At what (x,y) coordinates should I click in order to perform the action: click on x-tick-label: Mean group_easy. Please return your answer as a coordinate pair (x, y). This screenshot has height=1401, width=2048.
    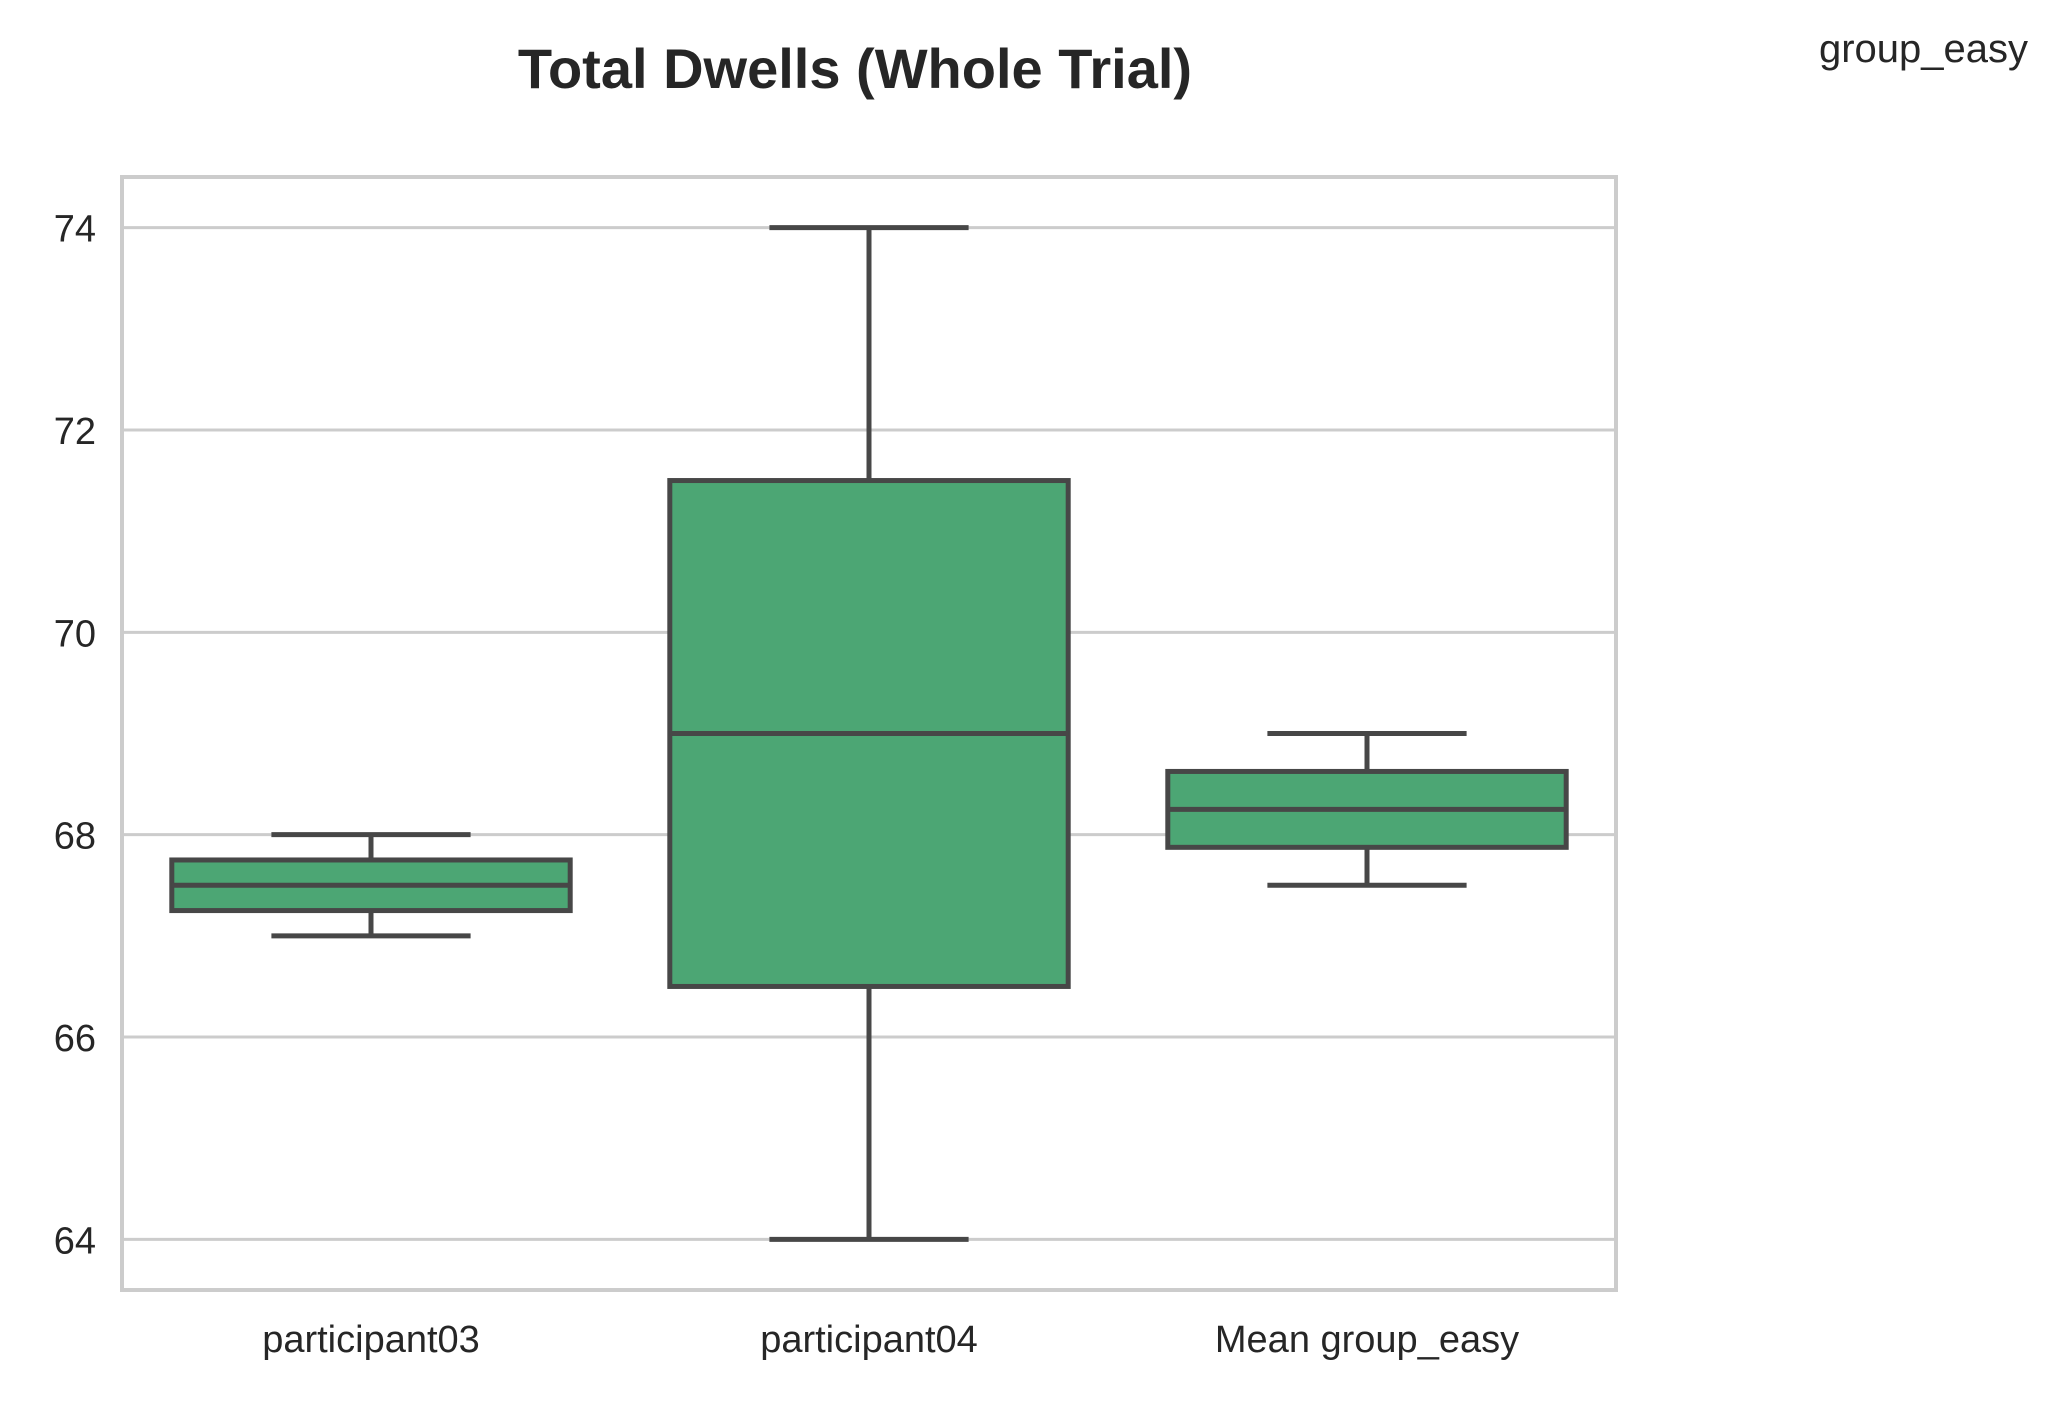
    Looking at the image, I should click on (1367, 1340).